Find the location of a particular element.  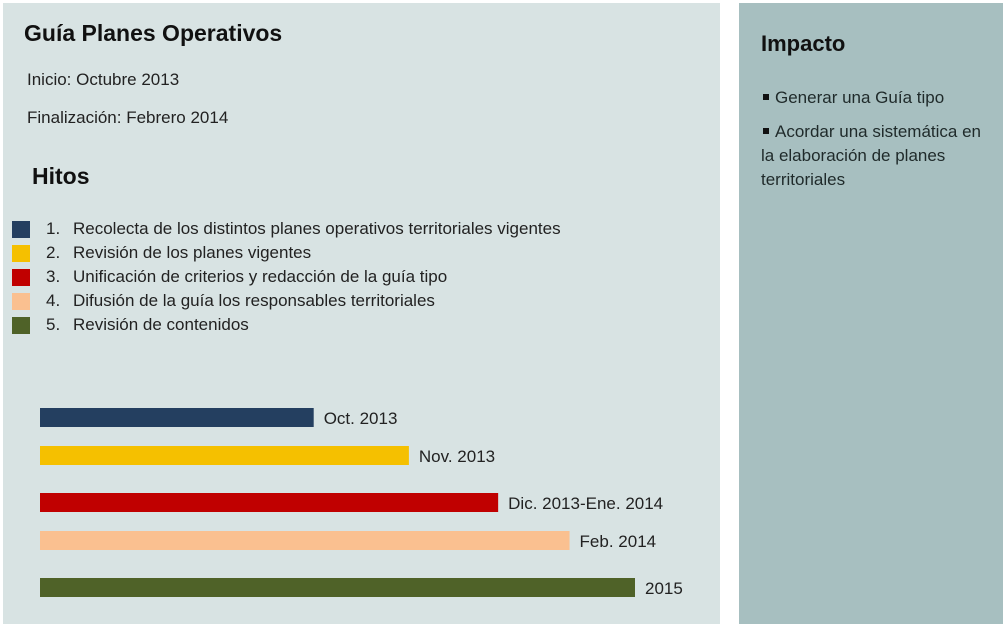

impact-heading: Impacto is located at coordinates (803, 43).